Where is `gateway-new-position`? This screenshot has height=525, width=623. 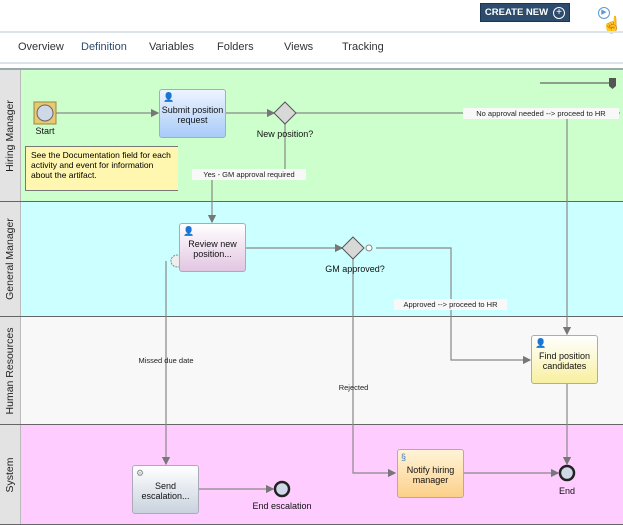
gateway-new-position is located at coordinates (285, 113).